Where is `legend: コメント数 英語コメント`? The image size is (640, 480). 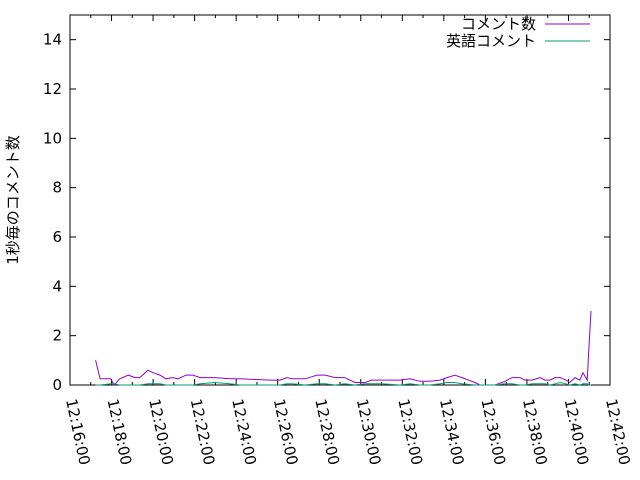
legend: コメント数 英語コメント is located at coordinates (518, 32).